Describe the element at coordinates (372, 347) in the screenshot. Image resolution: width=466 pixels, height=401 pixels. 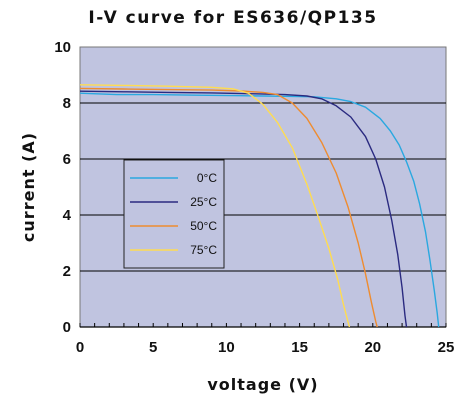
I see `x-tick-label: 20` at that location.